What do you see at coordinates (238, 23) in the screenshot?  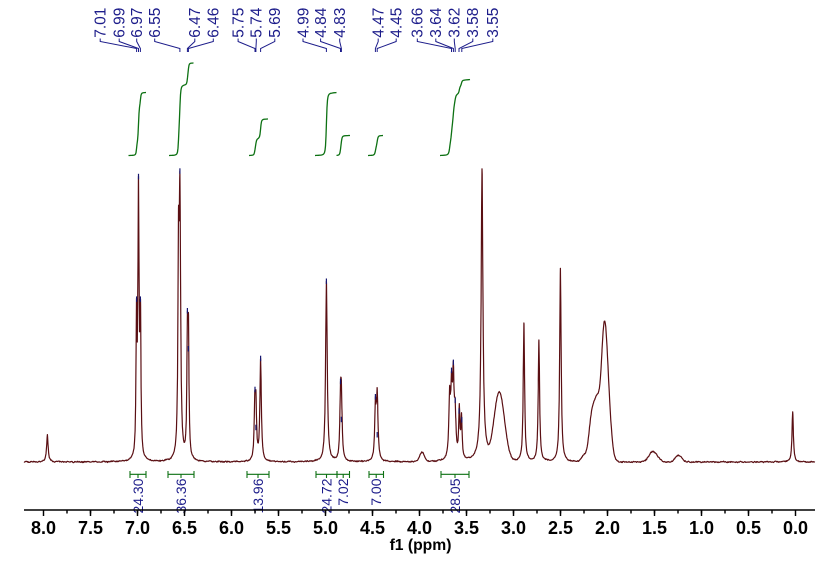 I see `svg-text: 5.75` at bounding box center [238, 23].